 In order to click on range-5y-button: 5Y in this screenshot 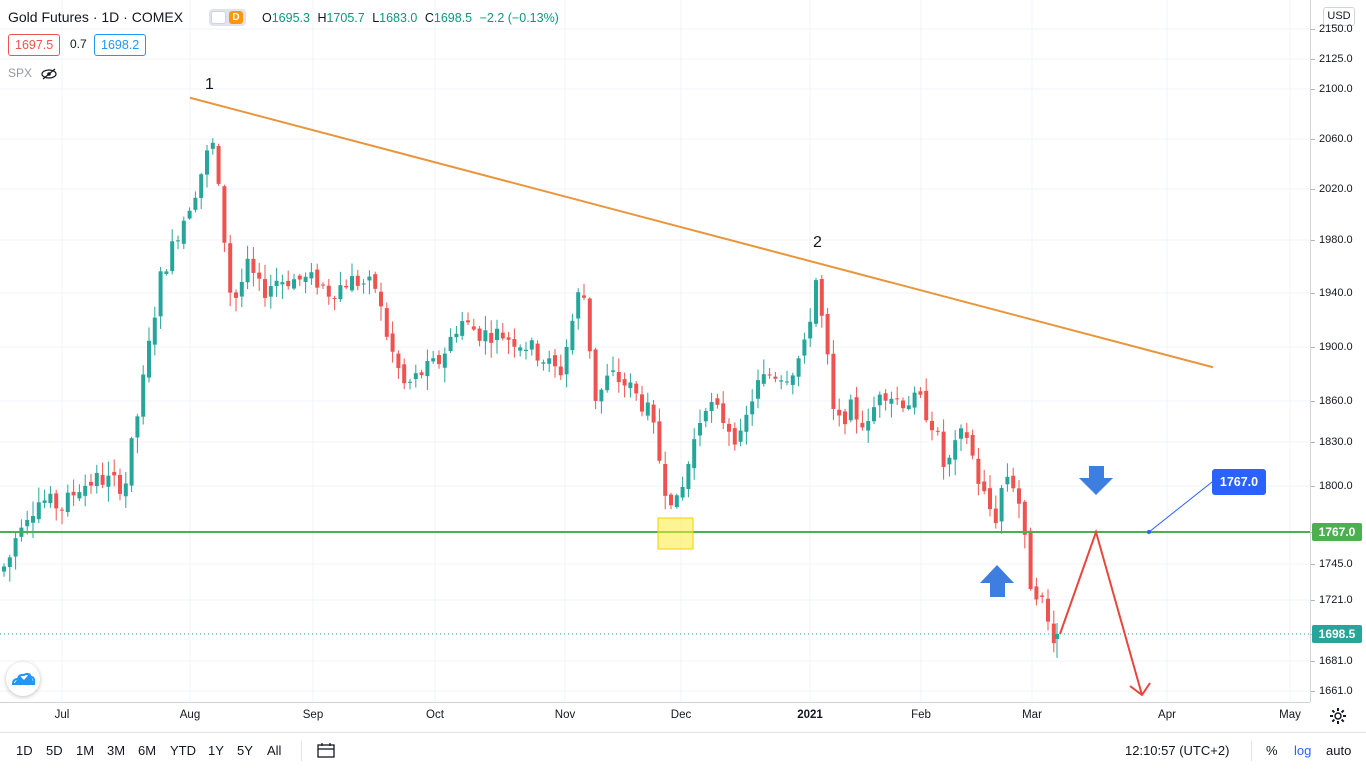, I will do `click(245, 750)`.